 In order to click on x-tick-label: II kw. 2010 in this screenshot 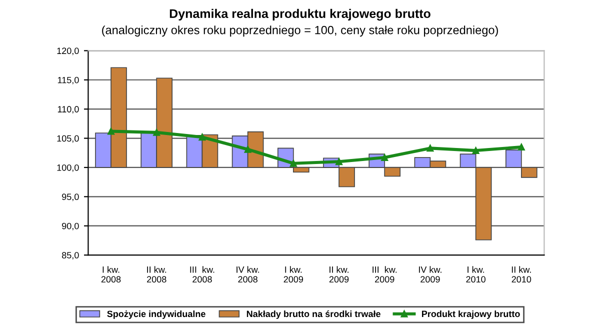, I will do `click(522, 274)`.